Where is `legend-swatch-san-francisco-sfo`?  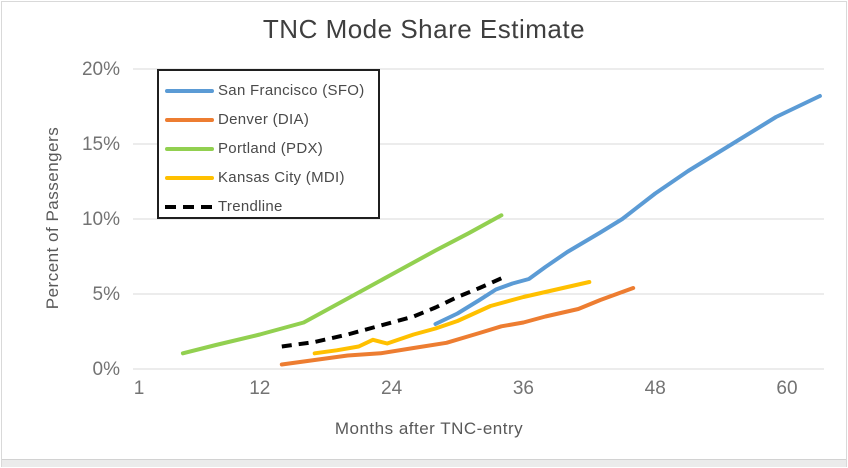
legend-swatch-san-francisco-sfo is located at coordinates (189, 90).